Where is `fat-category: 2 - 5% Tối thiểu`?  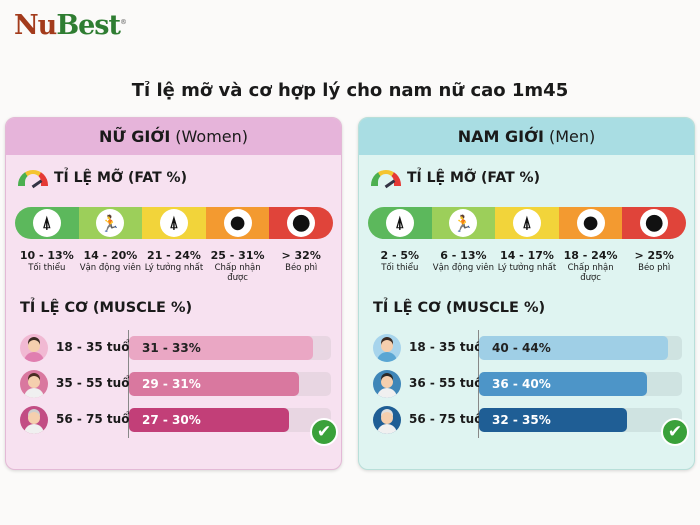 fat-category: 2 - 5% Tối thiểu is located at coordinates (400, 266).